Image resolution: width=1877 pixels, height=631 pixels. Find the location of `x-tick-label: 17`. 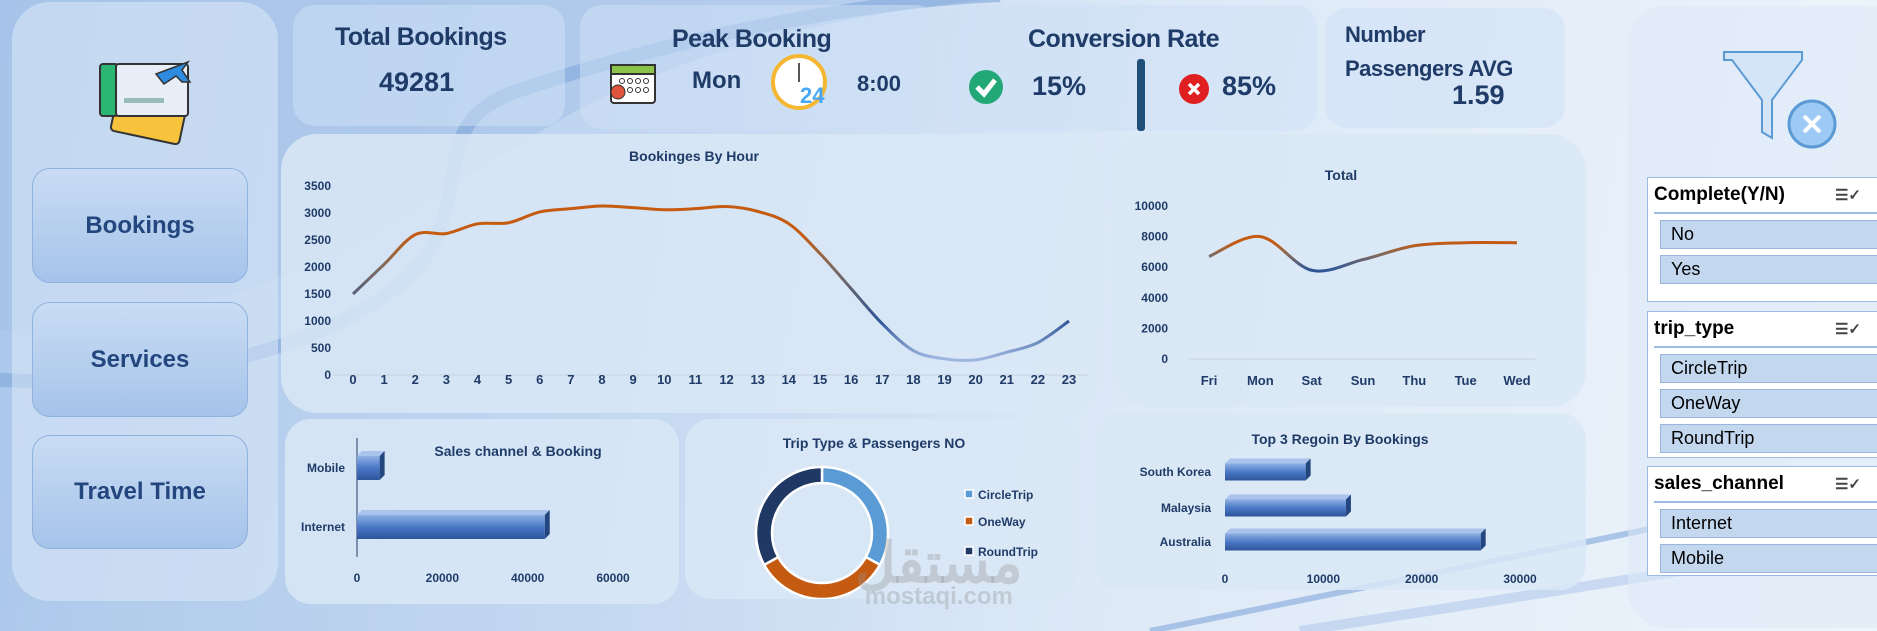

x-tick-label: 17 is located at coordinates (882, 379).